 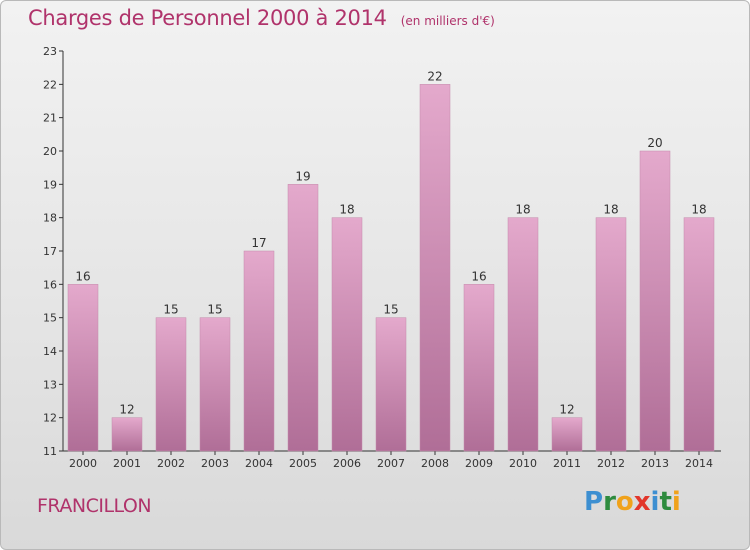 What do you see at coordinates (215, 463) in the screenshot?
I see `x-tick-label: 2003` at bounding box center [215, 463].